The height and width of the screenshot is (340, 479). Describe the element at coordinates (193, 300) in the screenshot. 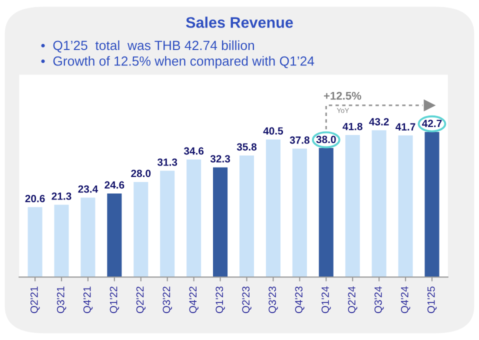

I see `x-tick-label: Q4'22` at that location.